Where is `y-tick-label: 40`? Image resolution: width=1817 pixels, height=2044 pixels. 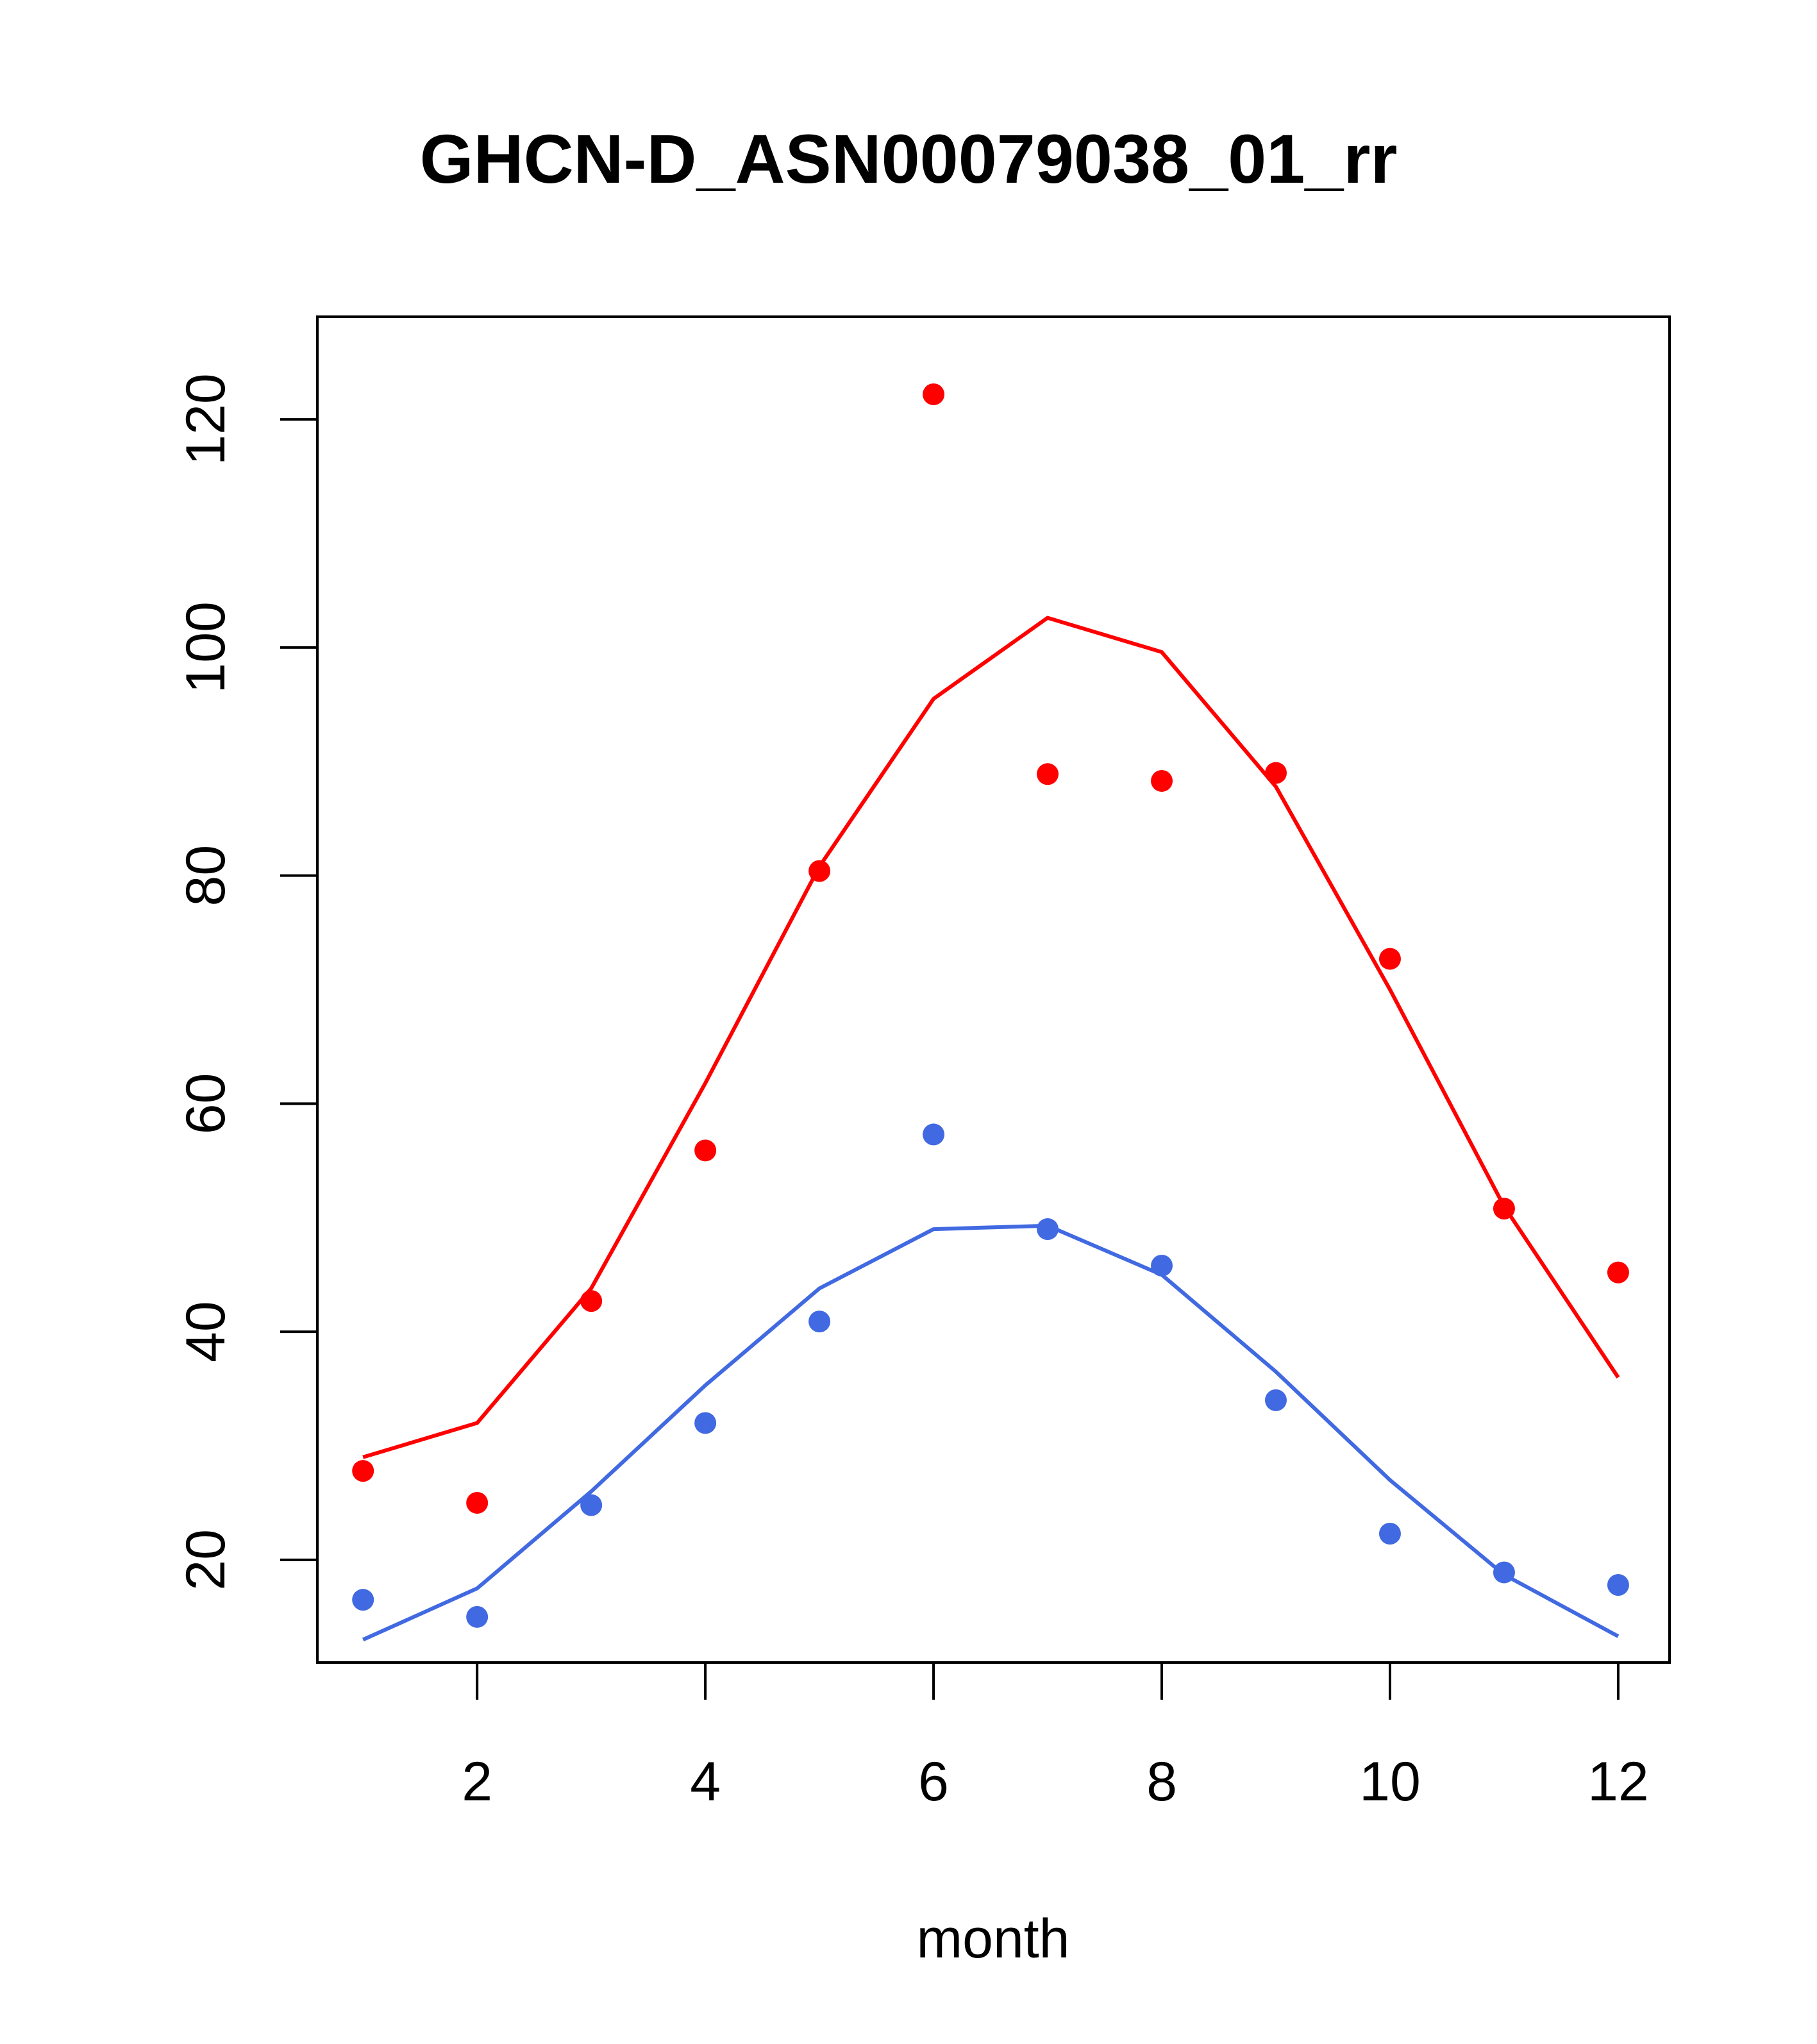 y-tick-label: 40 is located at coordinates (206, 1331).